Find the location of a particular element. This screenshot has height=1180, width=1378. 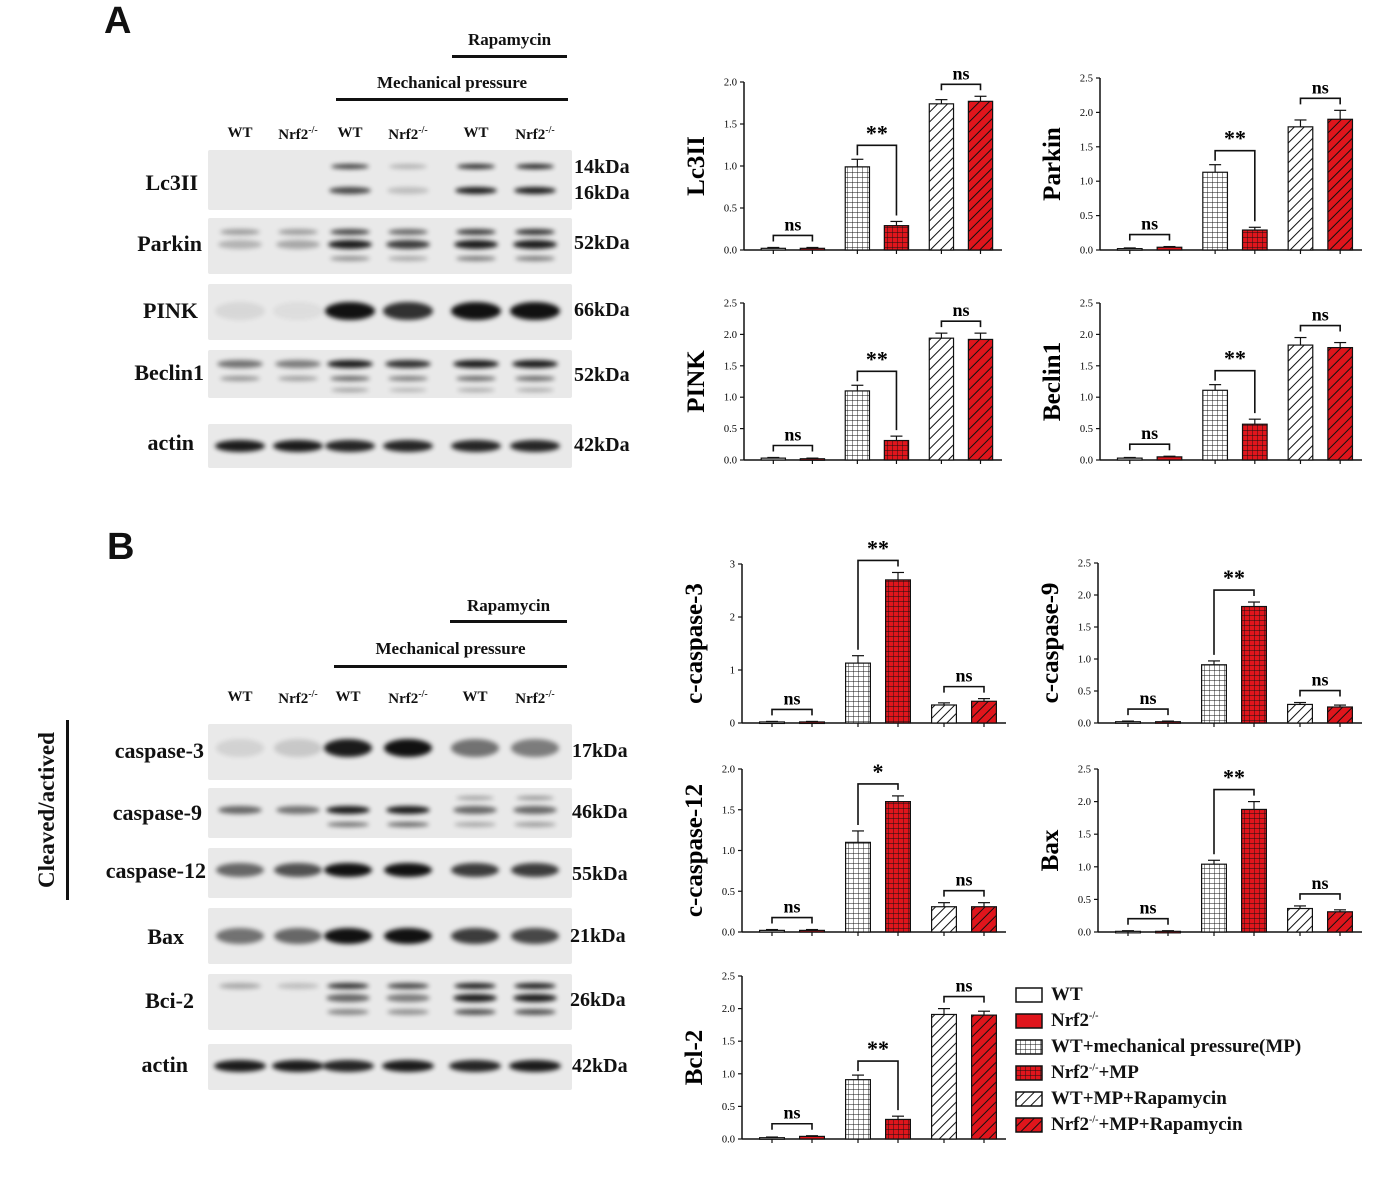

blot-b-5-protein-label: actin is located at coordinates (164, 1064).